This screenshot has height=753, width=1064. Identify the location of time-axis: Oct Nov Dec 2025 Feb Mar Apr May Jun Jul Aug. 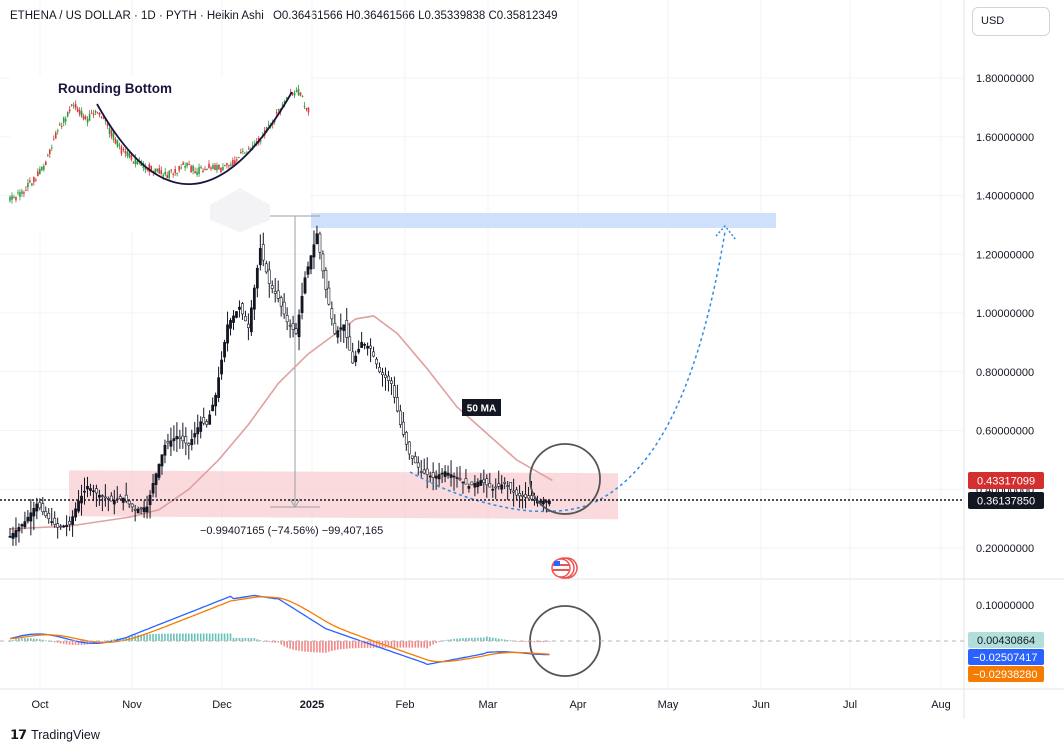
(490, 705).